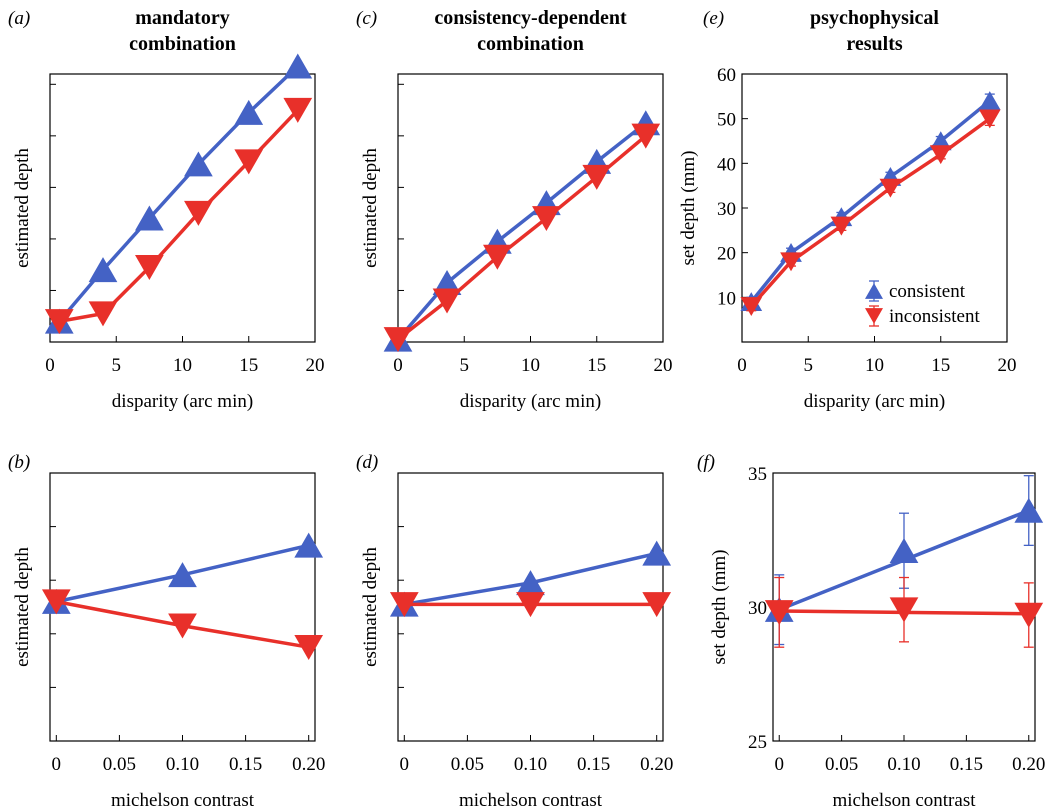  Describe the element at coordinates (915, 291) in the screenshot. I see `legend-item-consistent: consistent` at that location.